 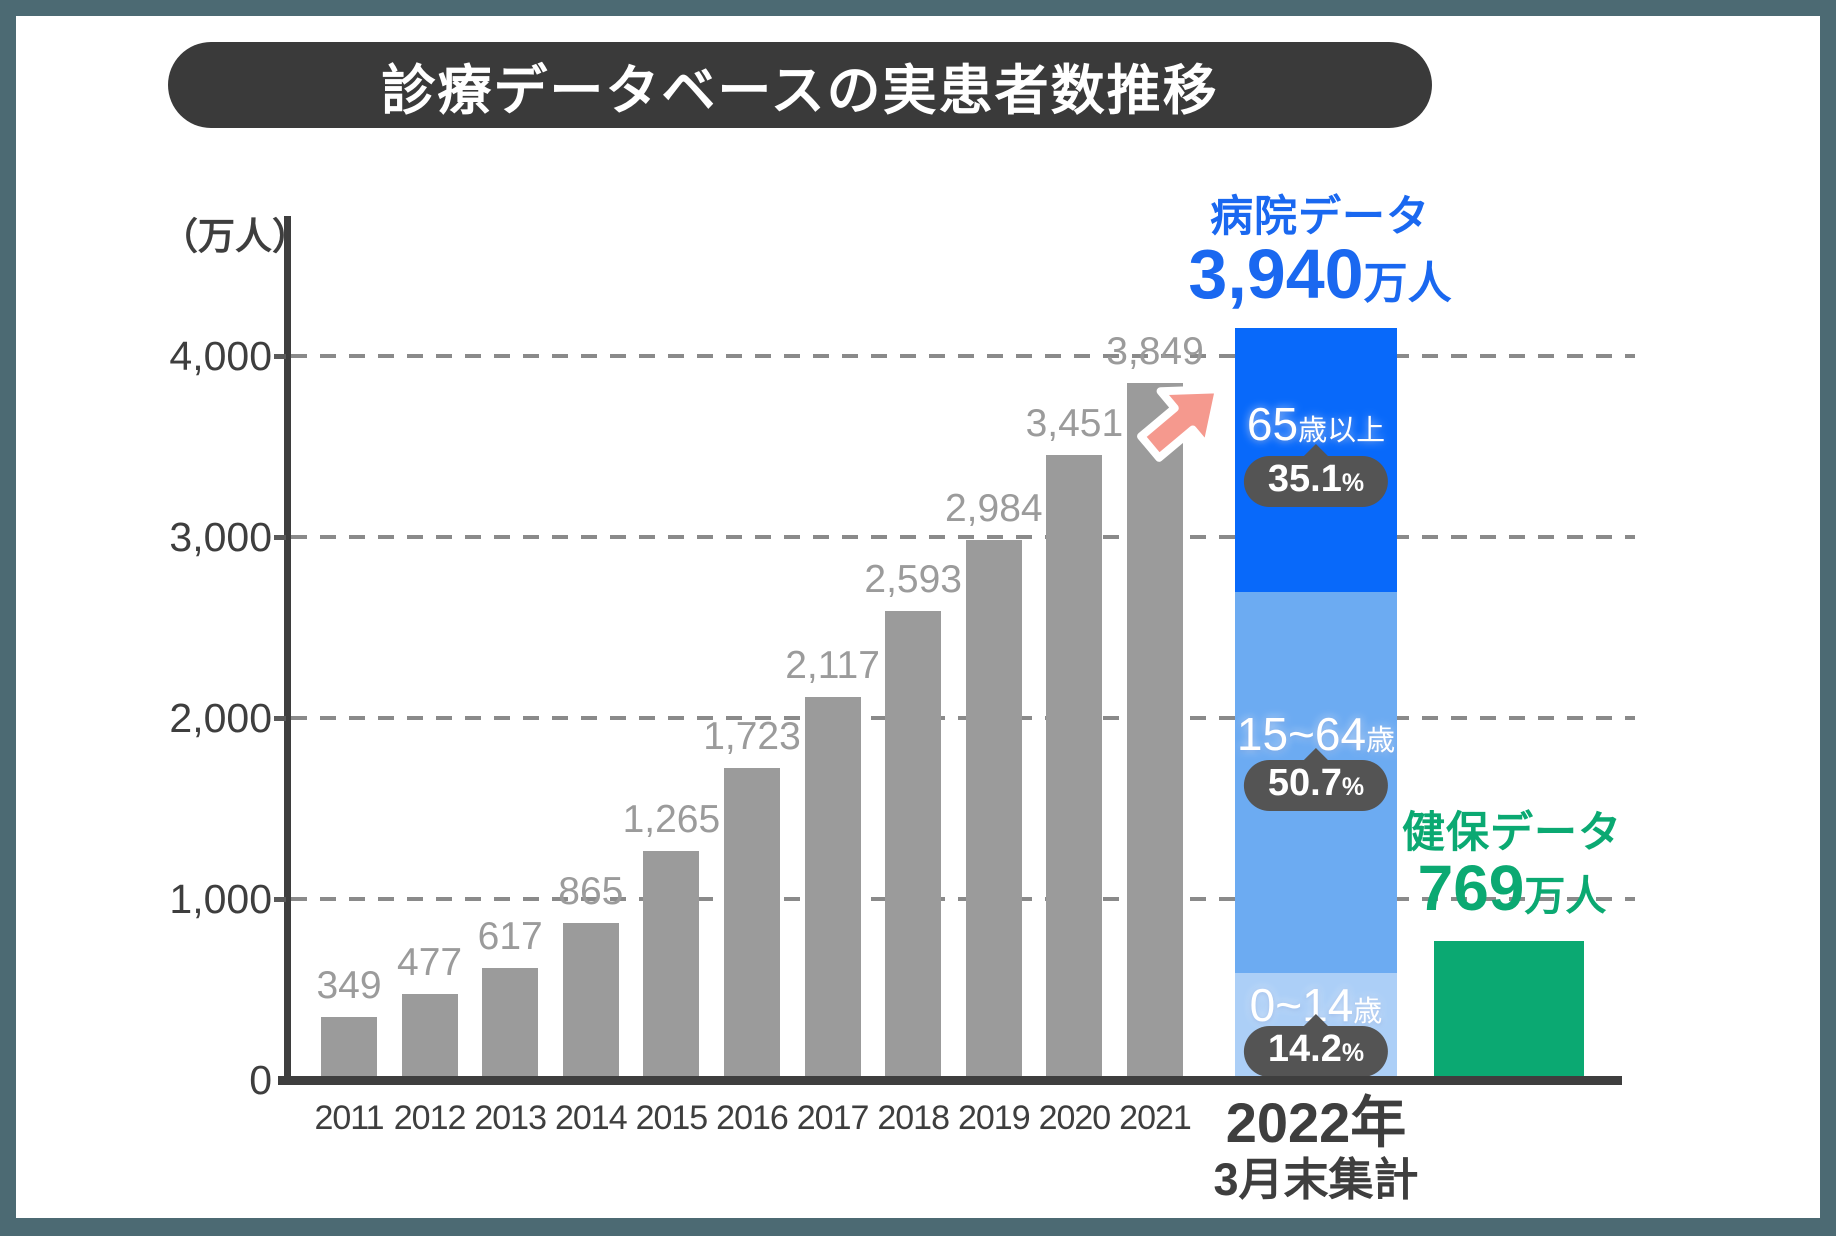 I want to click on bar-value-2018: 2,593, so click(x=913, y=579).